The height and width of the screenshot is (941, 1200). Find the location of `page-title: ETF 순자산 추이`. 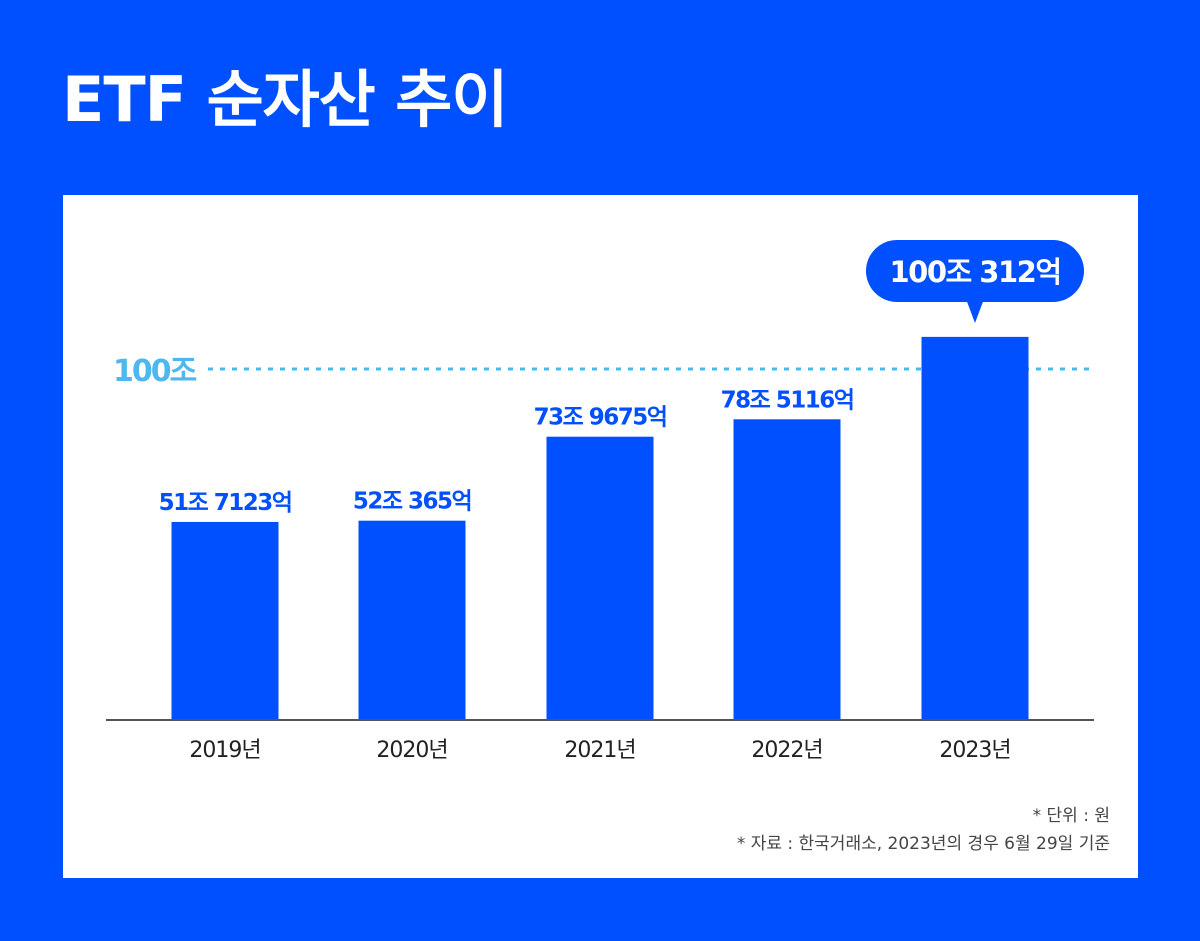

page-title: ETF 순자산 추이 is located at coordinates (285, 99).